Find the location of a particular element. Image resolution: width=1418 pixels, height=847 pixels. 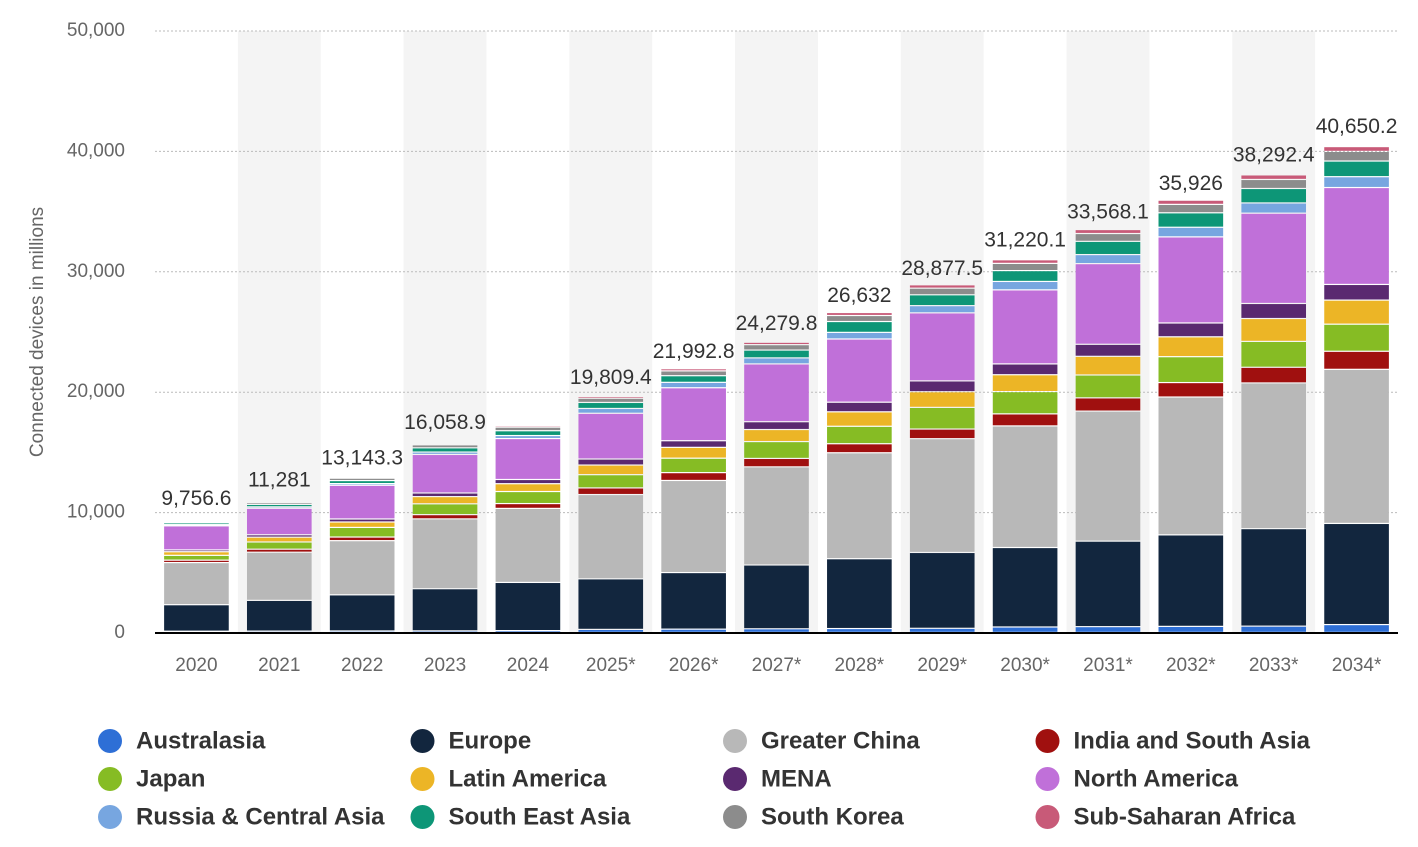

y-tick-label: 10,000 is located at coordinates (96, 512).